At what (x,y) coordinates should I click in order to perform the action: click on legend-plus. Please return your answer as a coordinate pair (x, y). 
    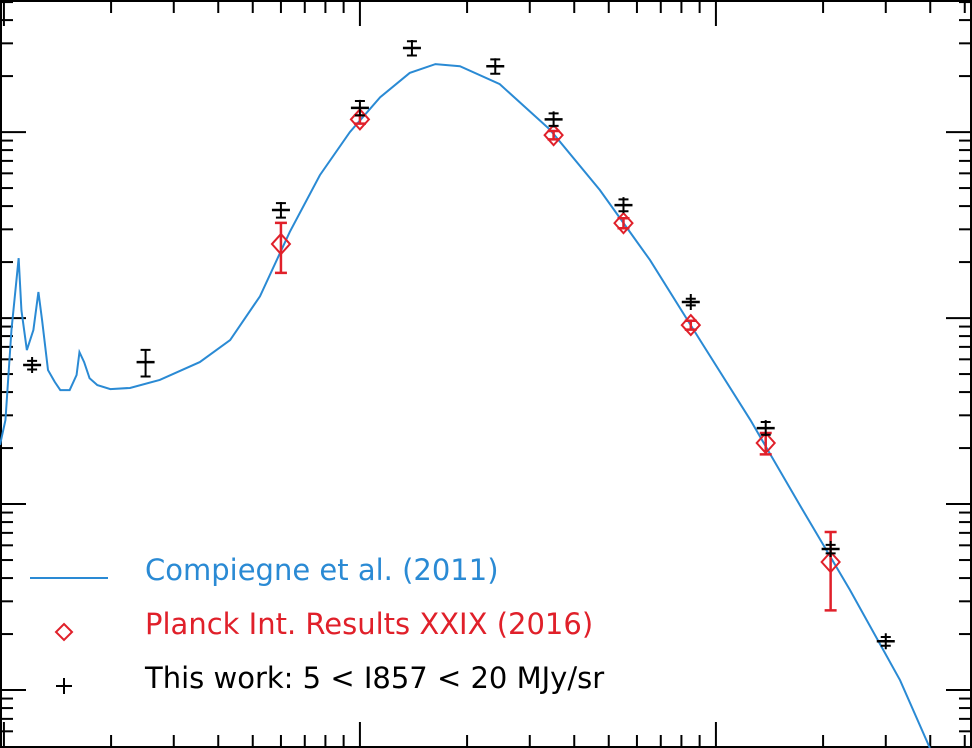
    Looking at the image, I should click on (64, 686).